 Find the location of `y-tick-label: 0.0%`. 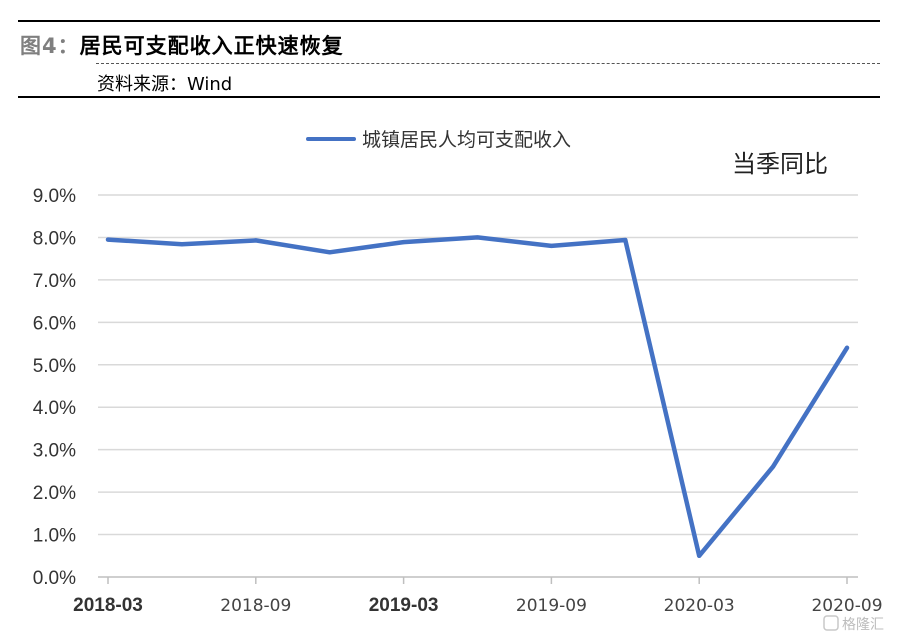

y-tick-label: 0.0% is located at coordinates (54, 578).